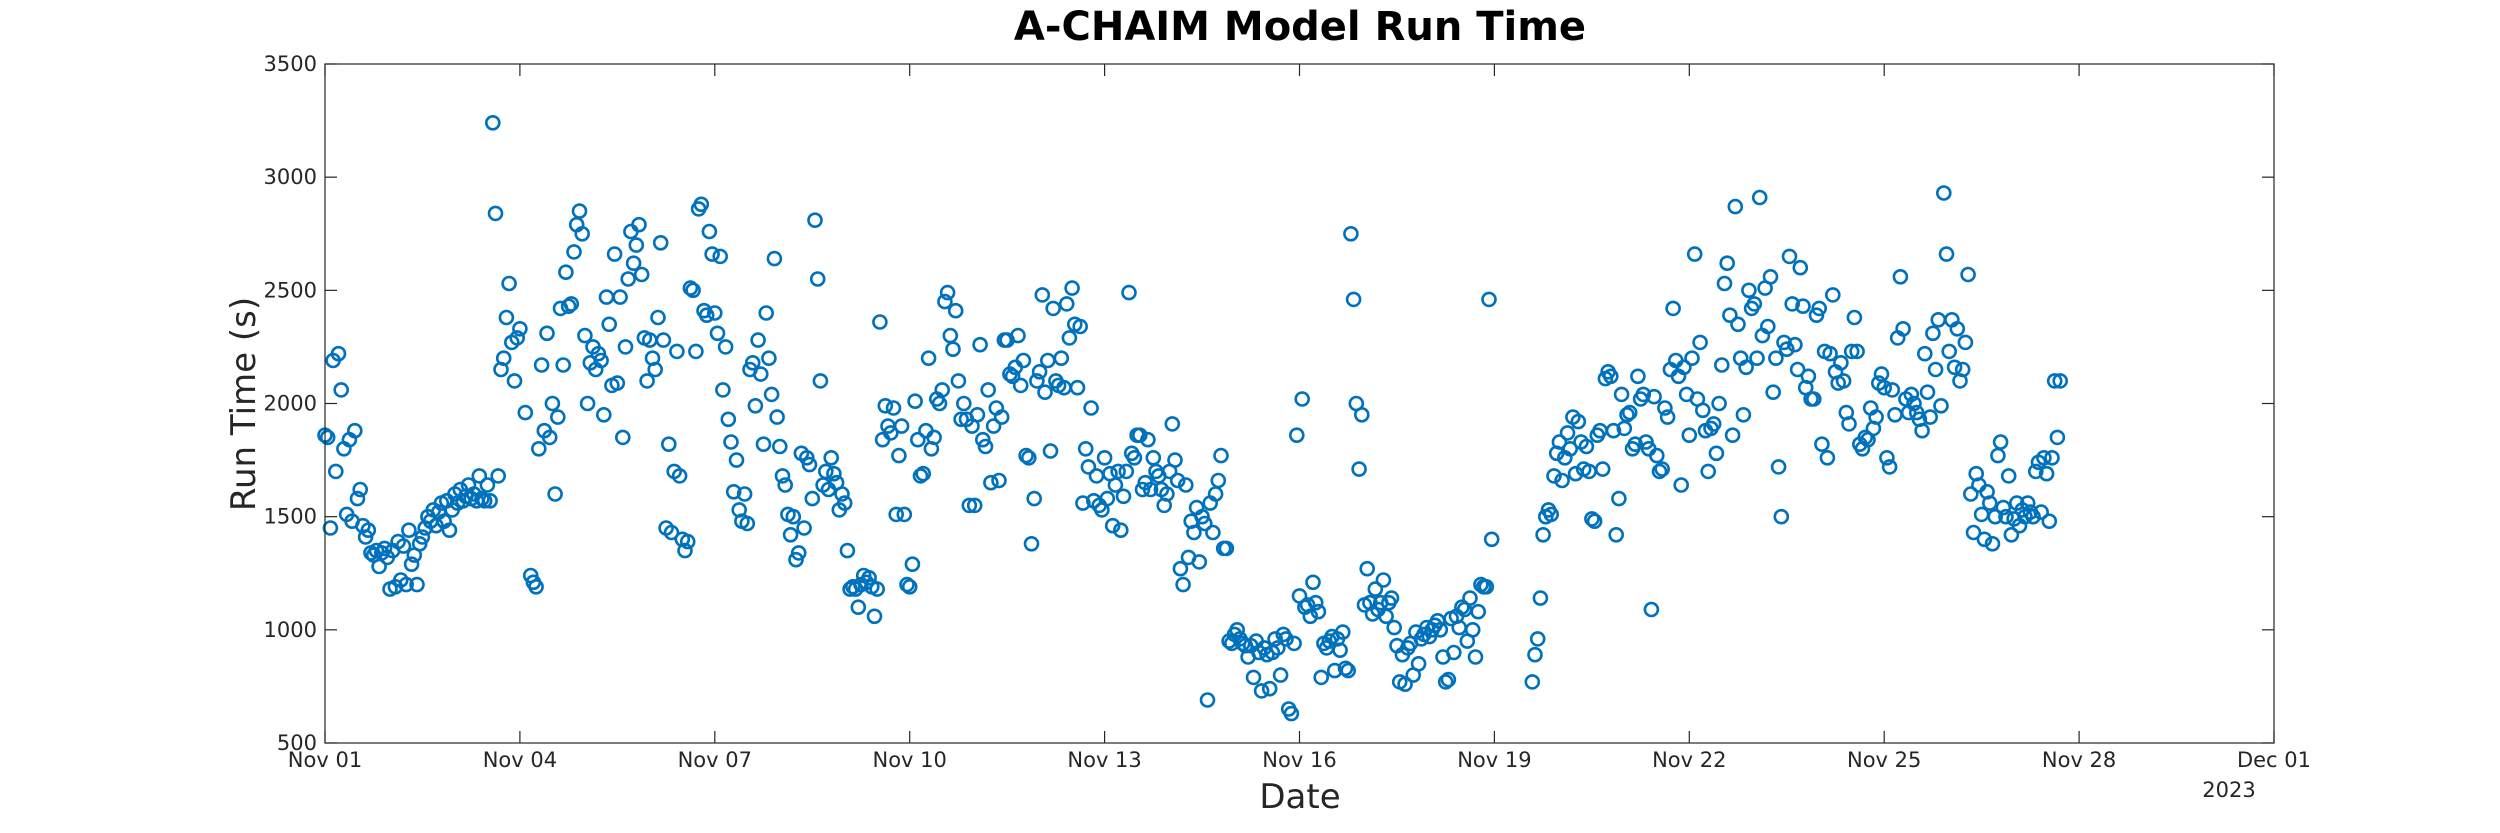  What do you see at coordinates (2274, 760) in the screenshot?
I see `x-tick-label: Dec 01` at bounding box center [2274, 760].